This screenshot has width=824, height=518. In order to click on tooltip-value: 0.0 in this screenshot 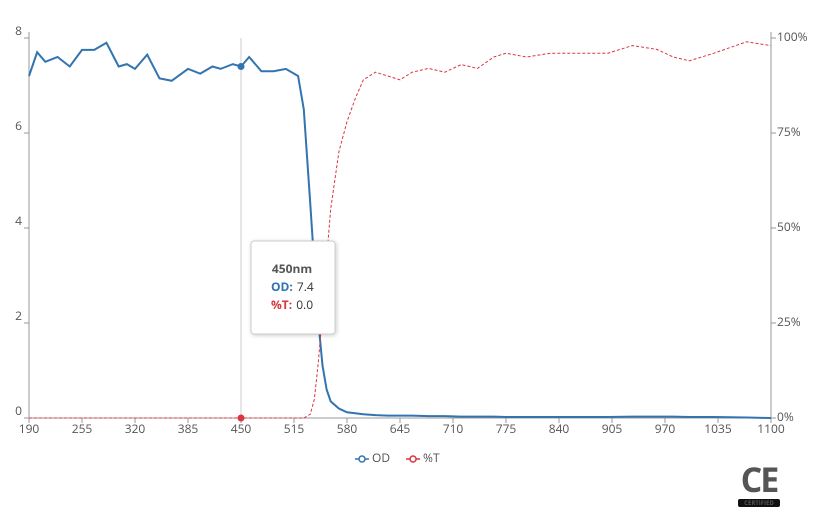, I will do `click(304, 304)`.